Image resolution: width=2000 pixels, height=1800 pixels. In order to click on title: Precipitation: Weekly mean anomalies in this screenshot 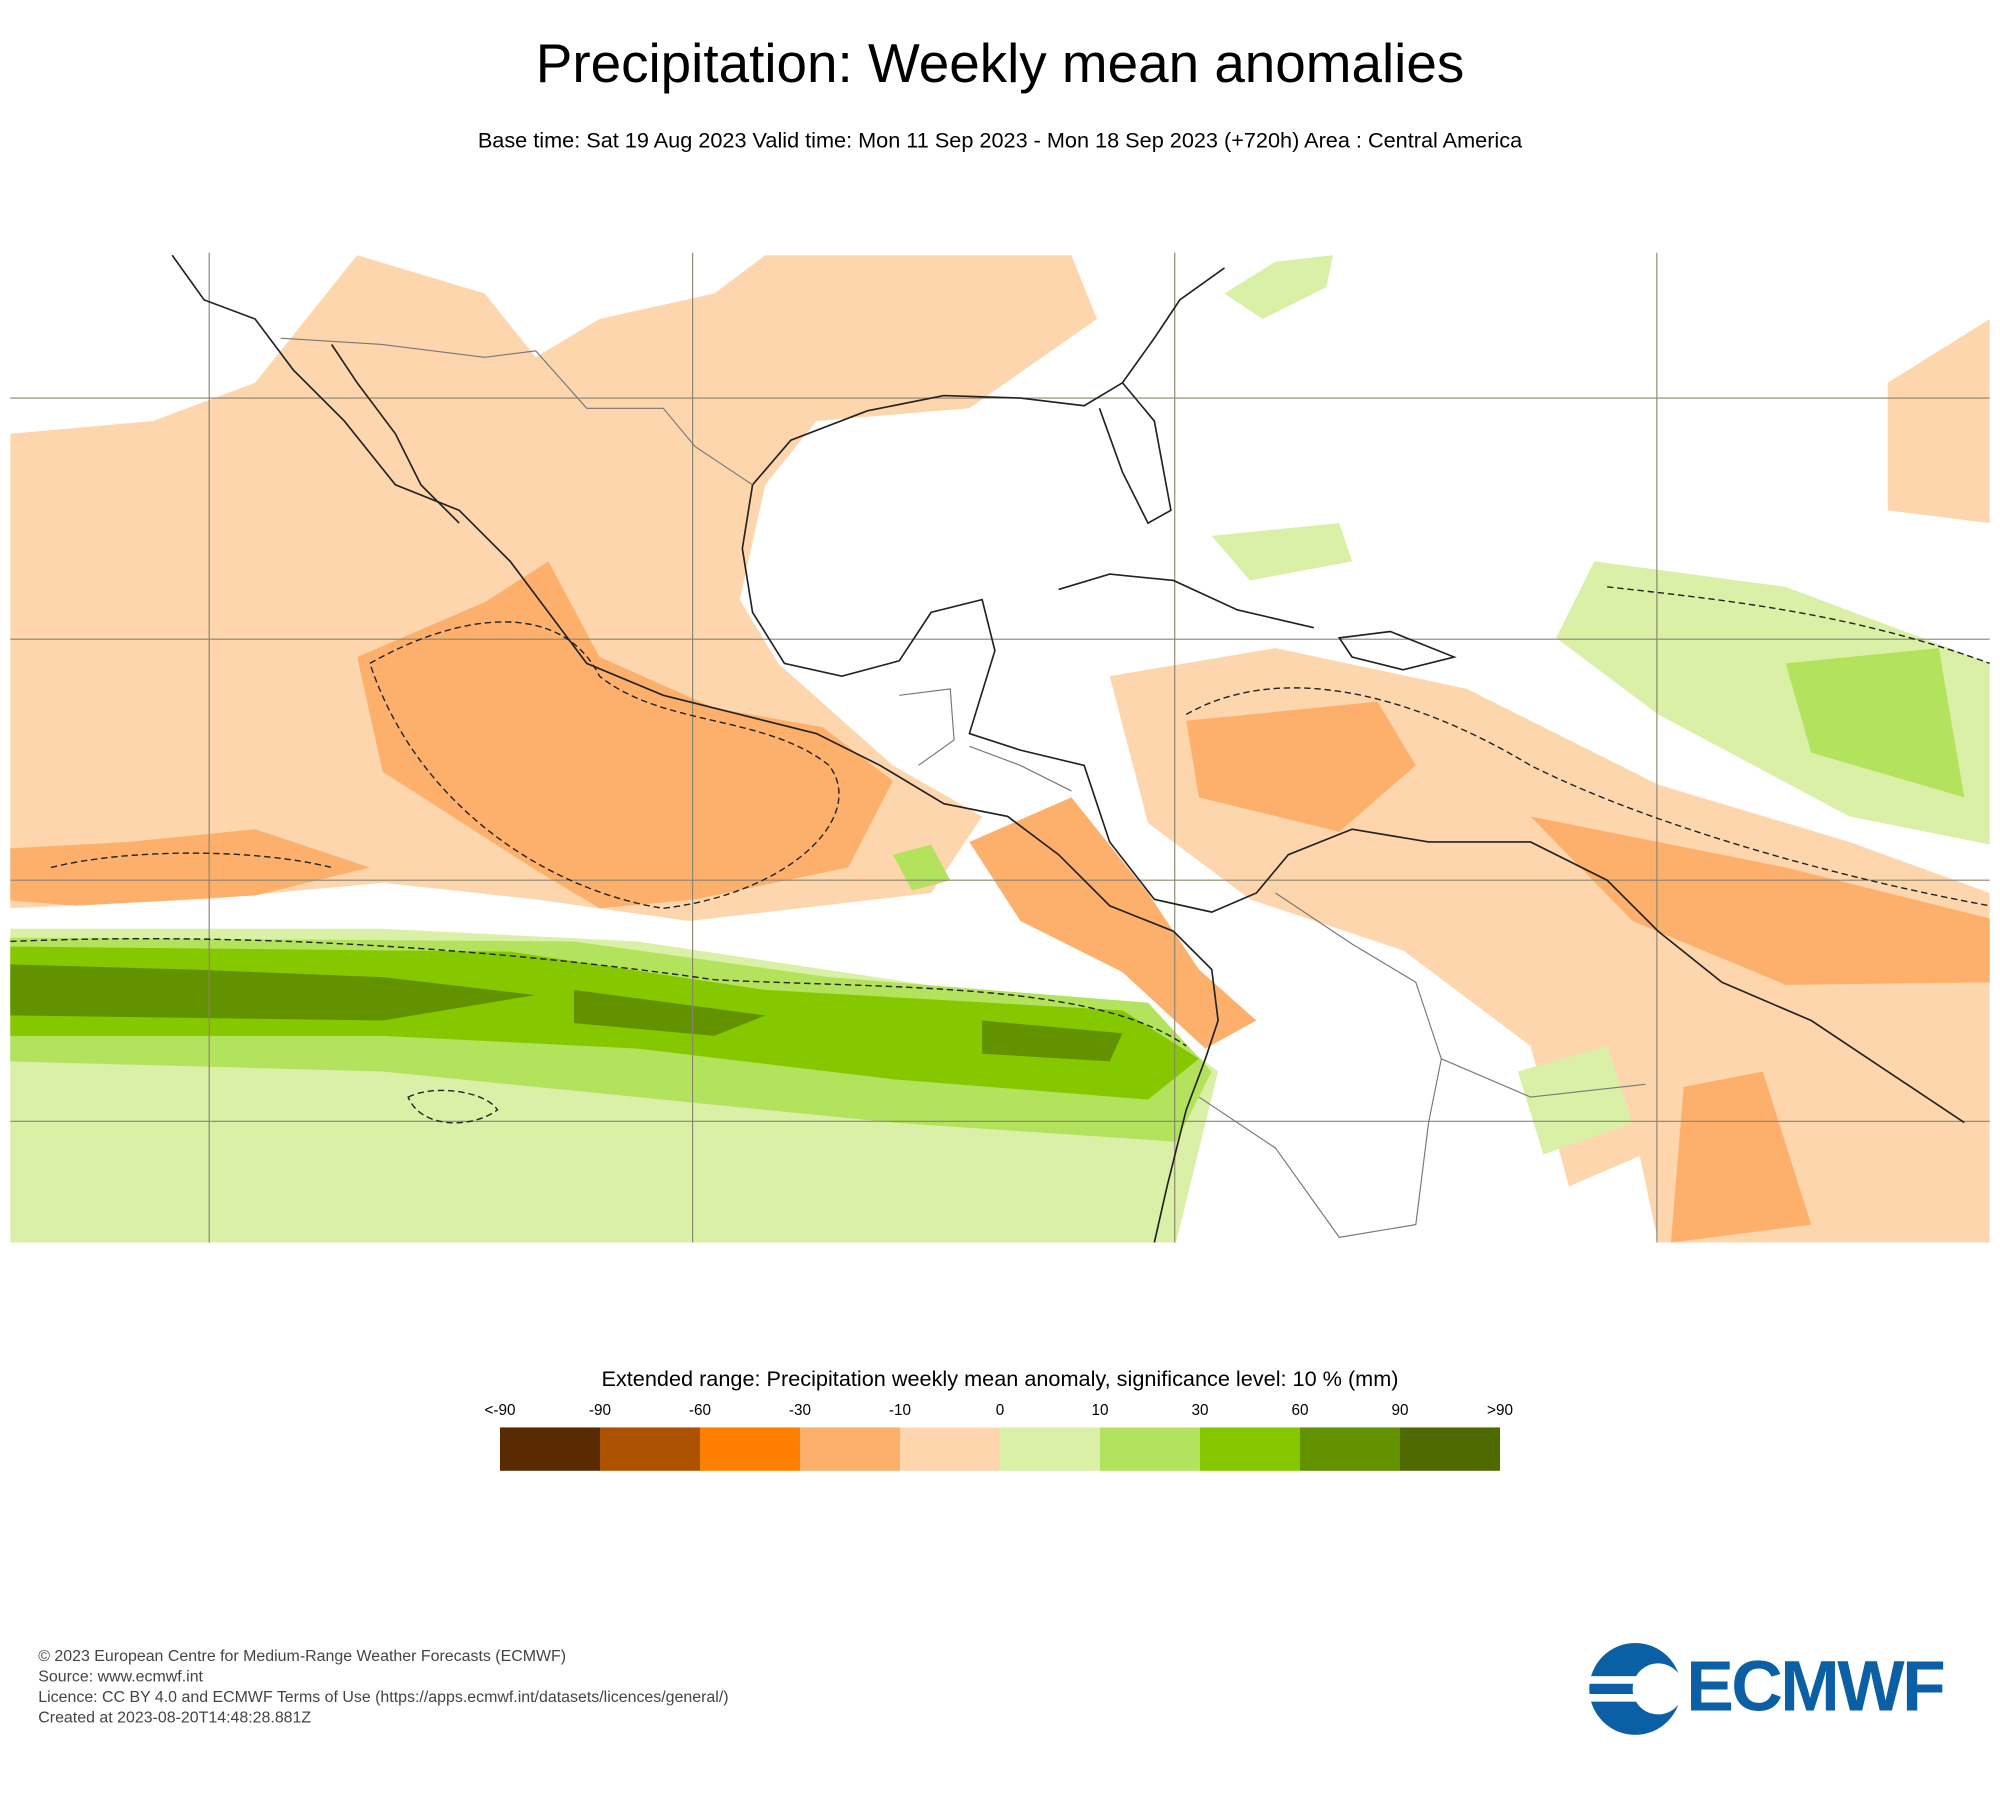, I will do `click(1000, 63)`.